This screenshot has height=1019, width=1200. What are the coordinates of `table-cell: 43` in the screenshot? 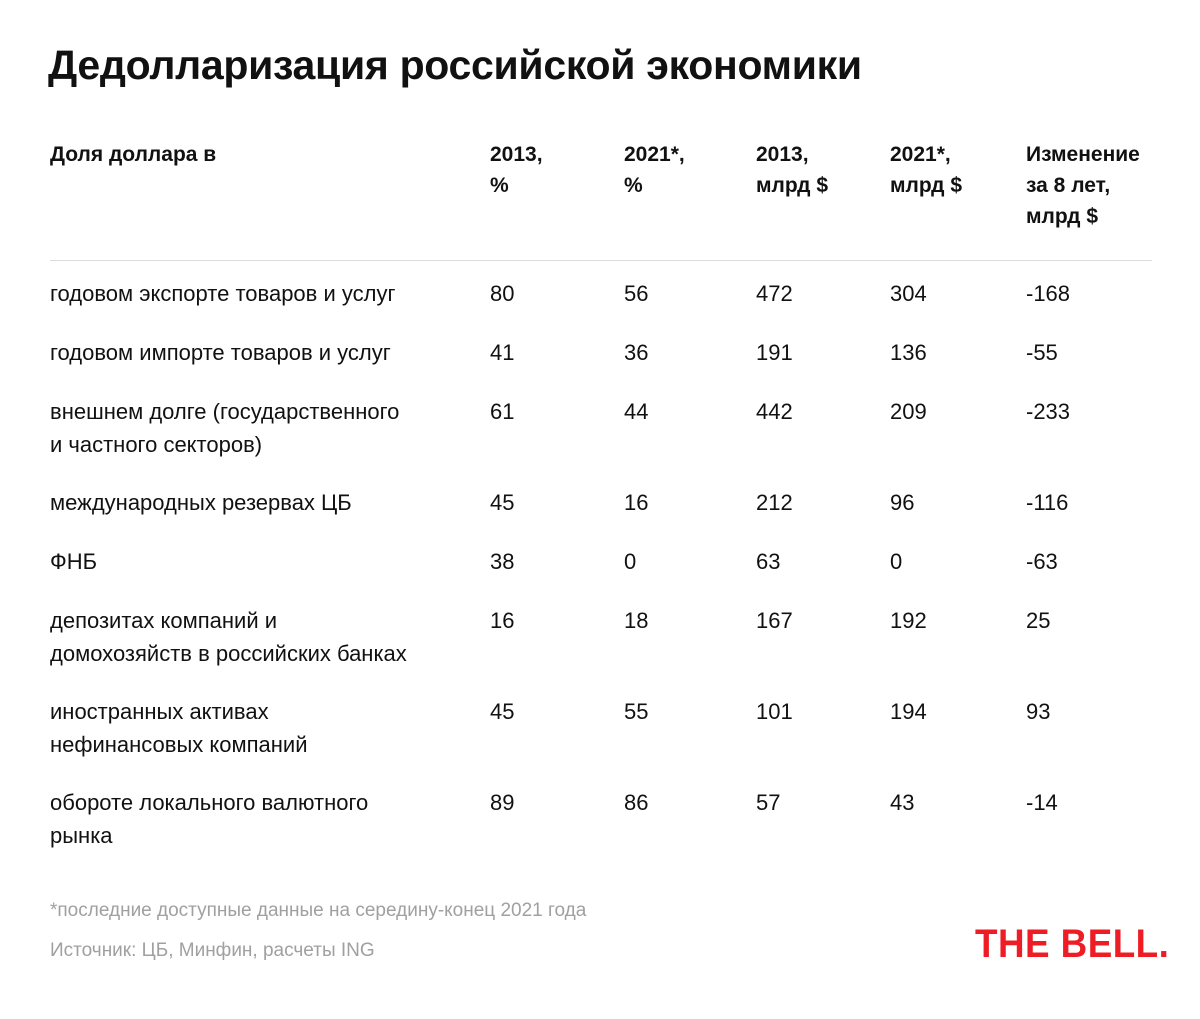 It's located at (902, 802).